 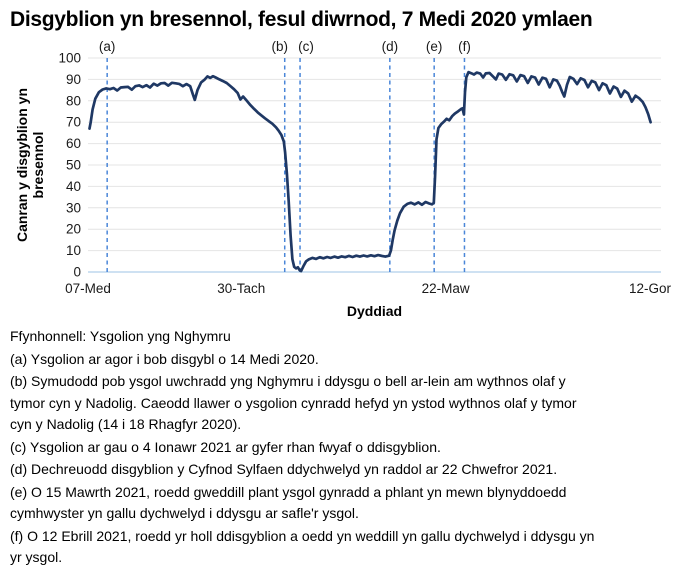 What do you see at coordinates (241, 288) in the screenshot?
I see `x-tick-label: 30-Tach` at bounding box center [241, 288].